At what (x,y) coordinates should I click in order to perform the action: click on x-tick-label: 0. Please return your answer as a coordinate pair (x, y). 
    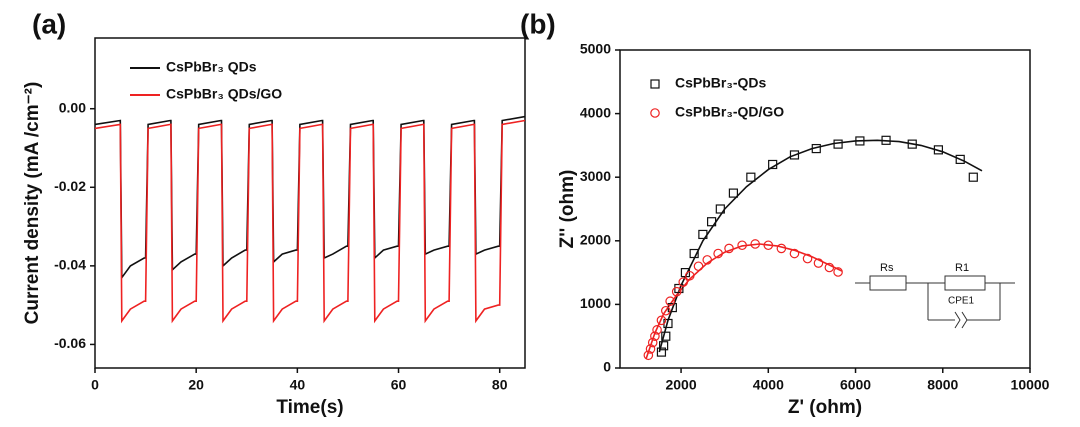
    Looking at the image, I should click on (95, 385).